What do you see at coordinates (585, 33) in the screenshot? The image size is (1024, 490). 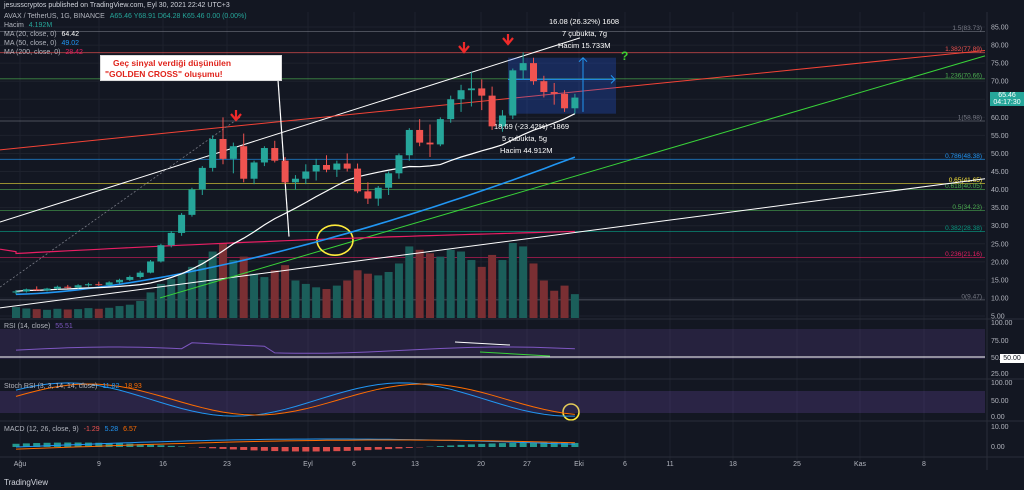 I see `measure-top-line2: 7 çubukta, 7g` at bounding box center [585, 33].